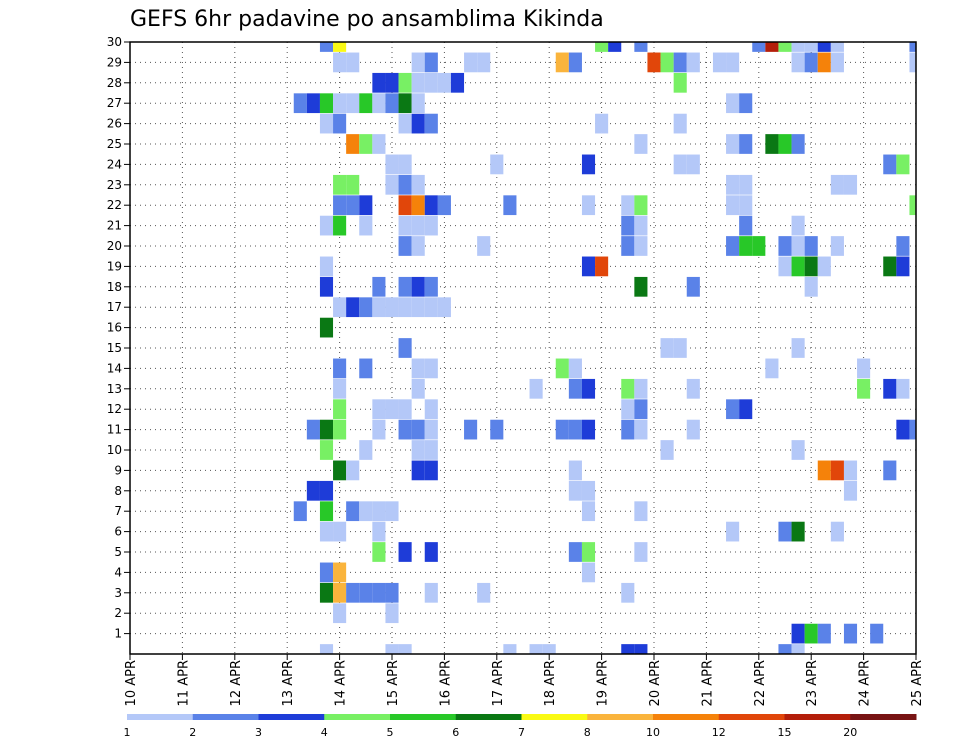  I want to click on x-tick-label: 20 APR, so click(655, 683).